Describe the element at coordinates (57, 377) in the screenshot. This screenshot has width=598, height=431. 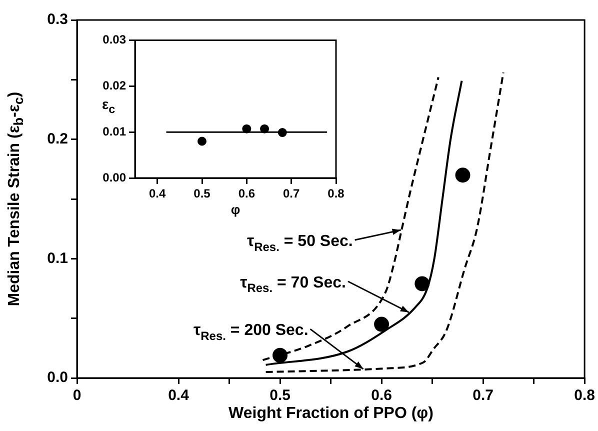
I see `y-tick-label: 0.0` at that location.